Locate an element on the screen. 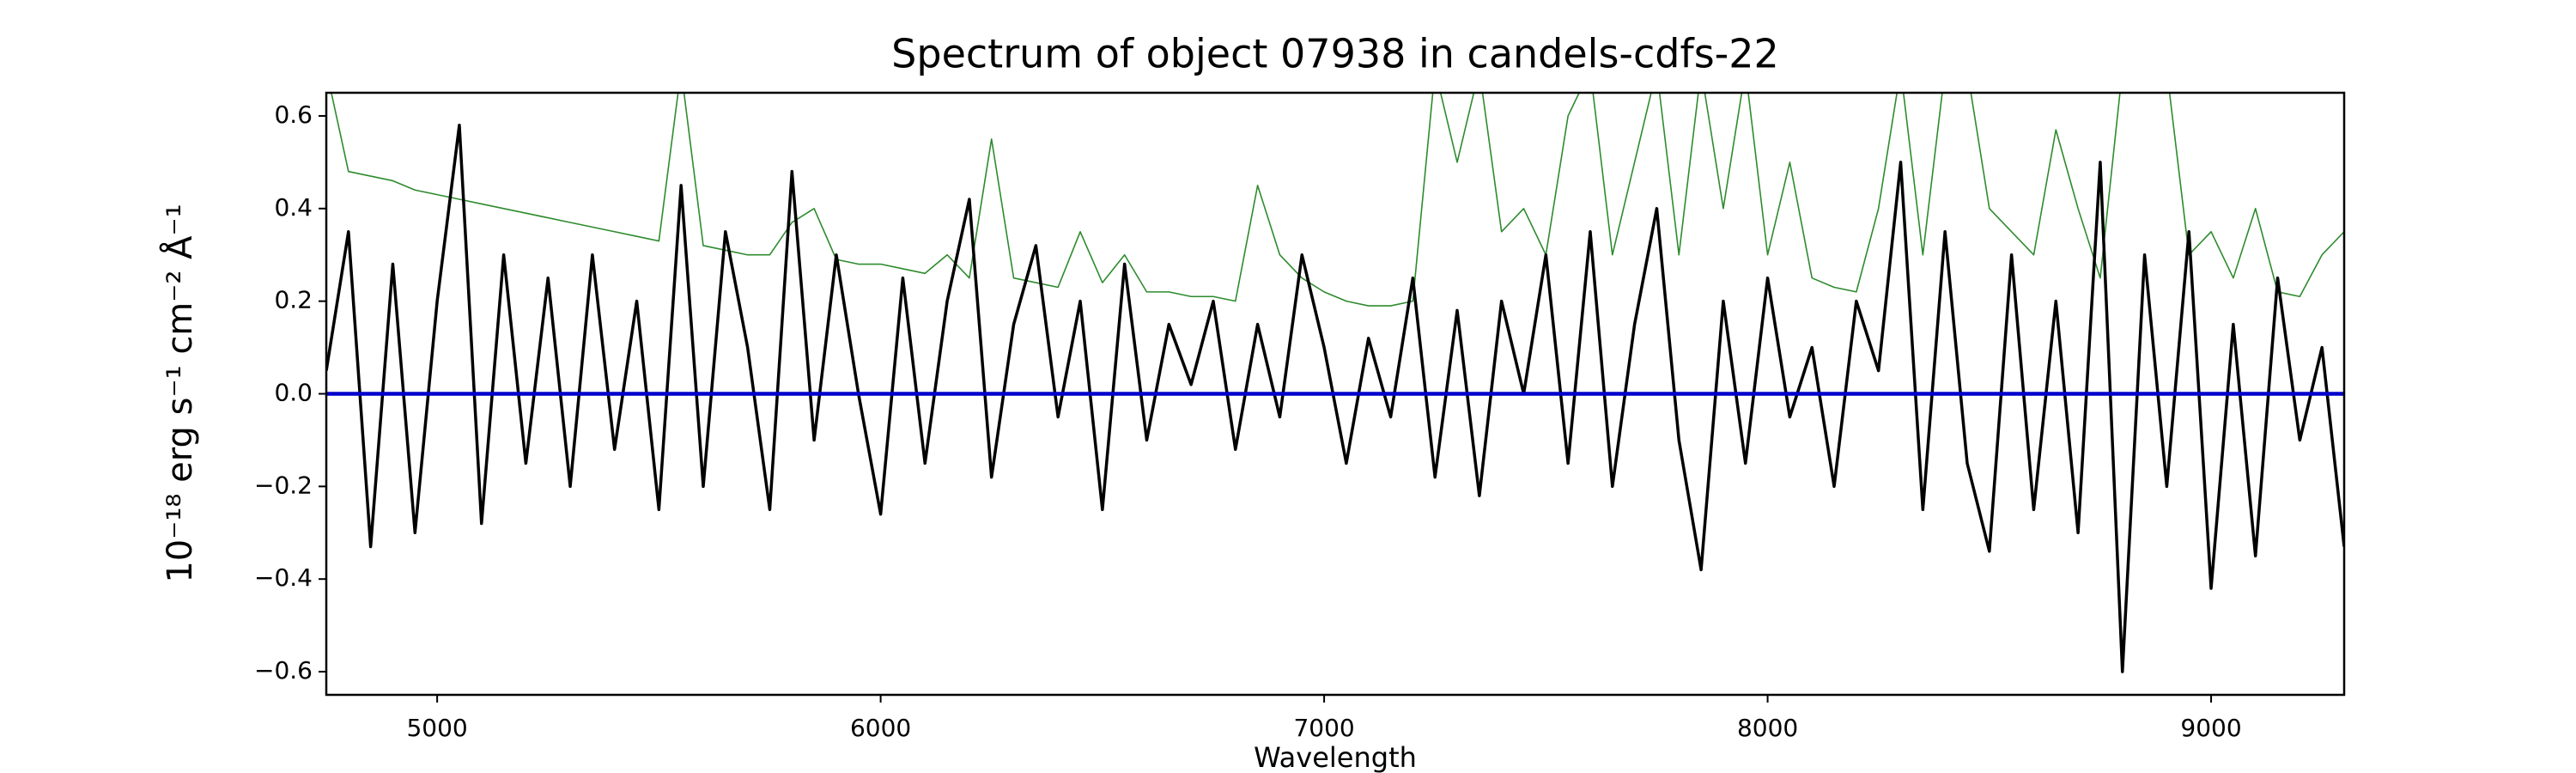  y-axis-label: 10⁻¹⁸ erg s⁻¹ cm⁻² Å⁻¹ is located at coordinates (180, 393).